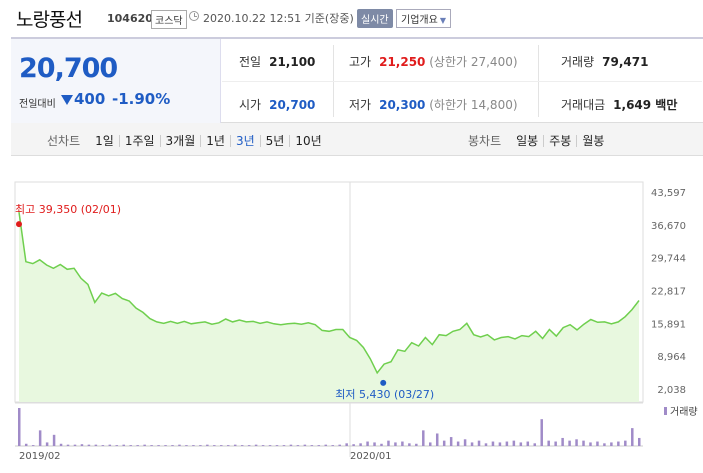 The width and height of the screenshot is (703, 473). Describe the element at coordinates (375, 18) in the screenshot. I see `realtime-button: 실시간` at that location.